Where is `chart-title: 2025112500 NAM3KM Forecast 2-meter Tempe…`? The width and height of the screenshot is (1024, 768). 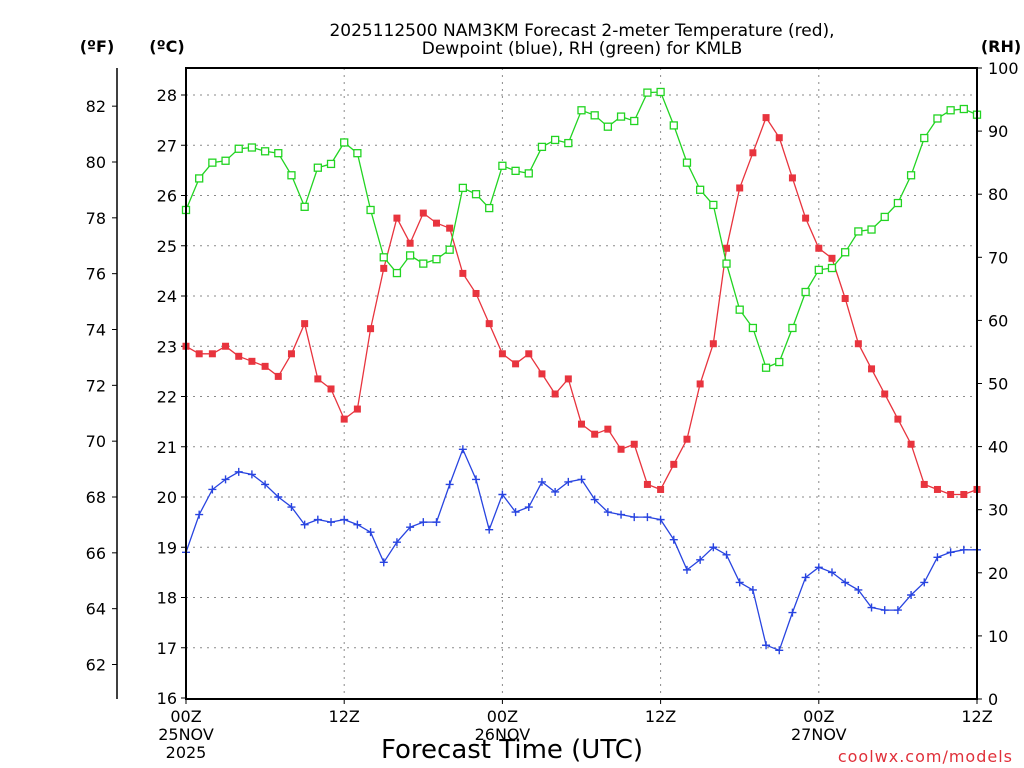
chart-title: 2025112500 NAM3KM Forecast 2-meter Tempe… is located at coordinates (581, 31).